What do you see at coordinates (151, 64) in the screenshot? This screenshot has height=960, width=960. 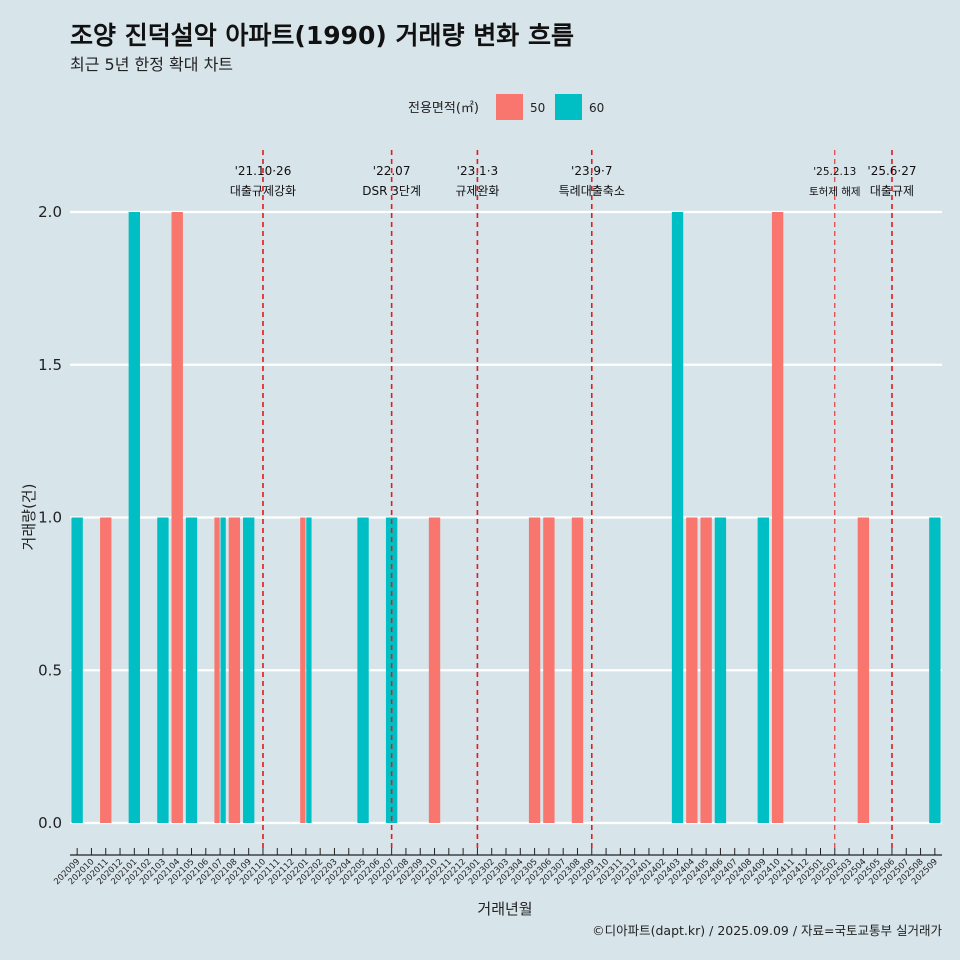 I see `chart-subtitle: 최근 5년 한정 확대 차트` at bounding box center [151, 64].